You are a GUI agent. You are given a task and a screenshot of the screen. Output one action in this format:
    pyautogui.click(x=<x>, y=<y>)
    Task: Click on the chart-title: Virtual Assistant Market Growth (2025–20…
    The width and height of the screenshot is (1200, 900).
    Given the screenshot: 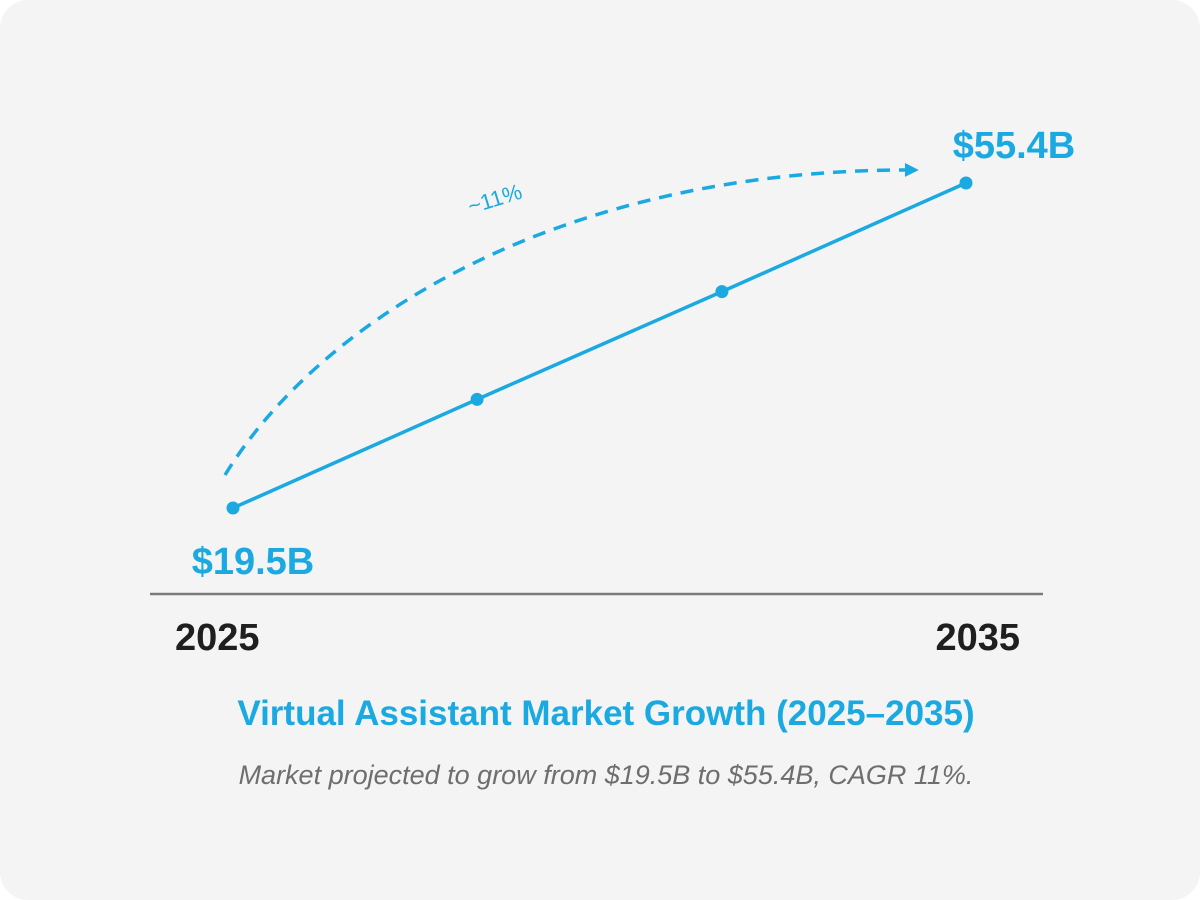 What is the action you would take?
    pyautogui.click(x=606, y=713)
    